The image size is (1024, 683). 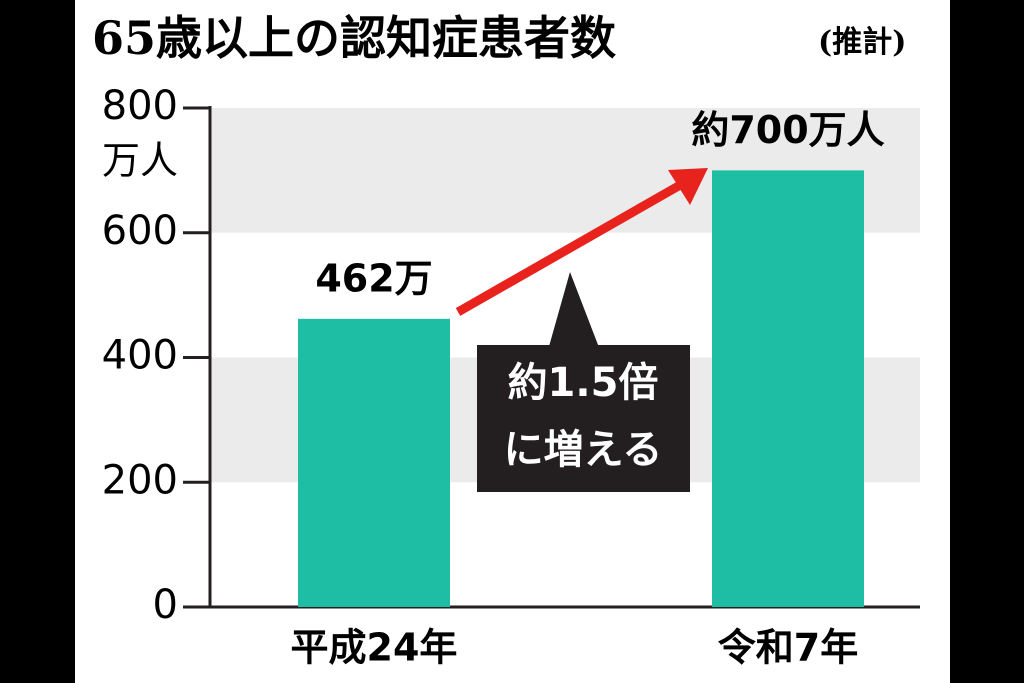 I want to click on callout-text: に増える, so click(x=583, y=450).